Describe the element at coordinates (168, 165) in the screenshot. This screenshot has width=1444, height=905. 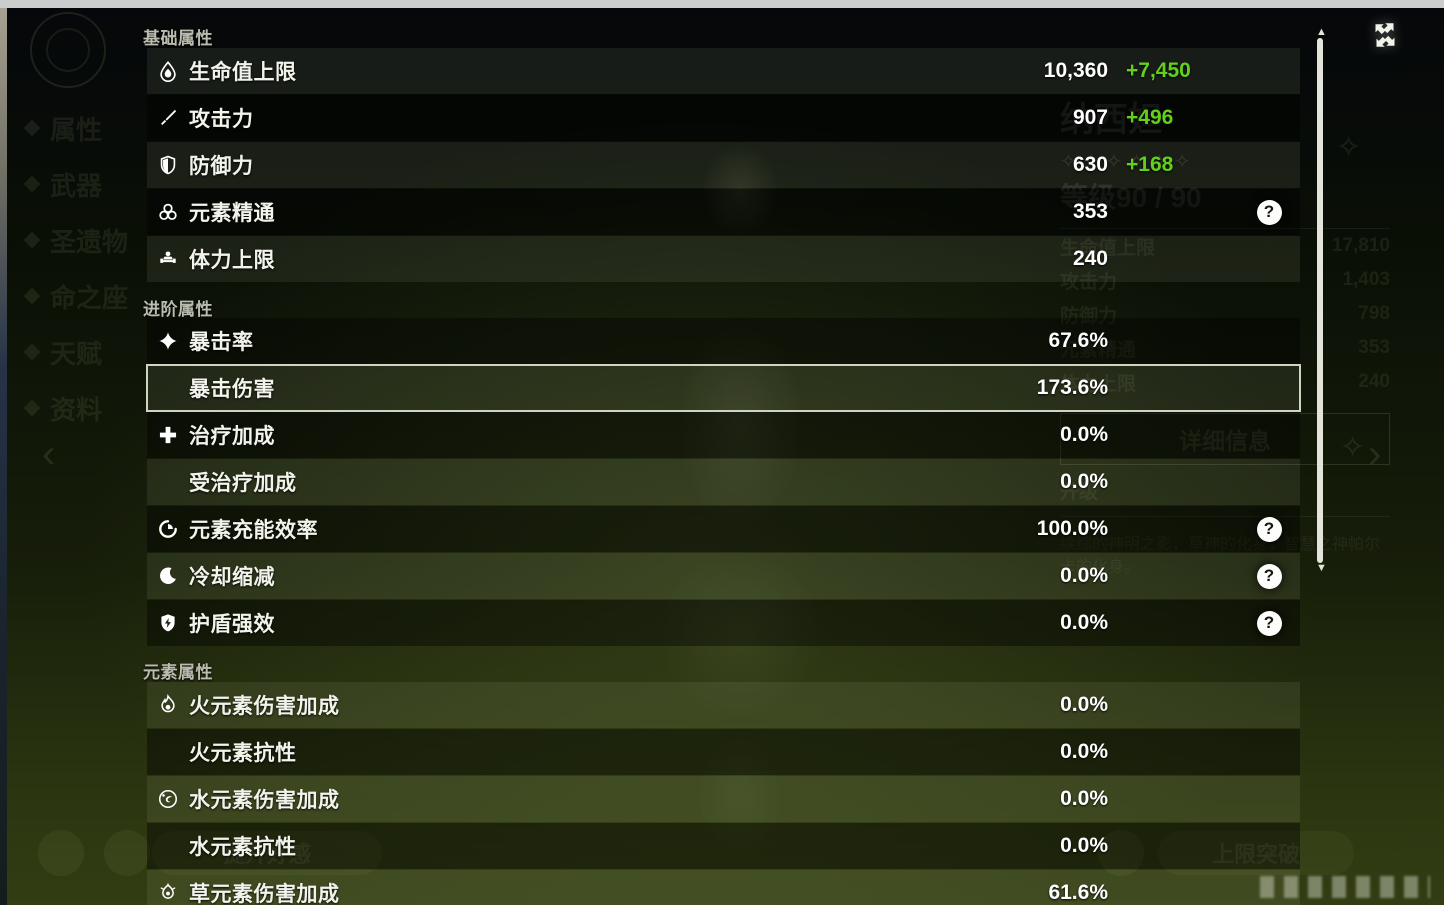
I see `defense-shield-icon` at that location.